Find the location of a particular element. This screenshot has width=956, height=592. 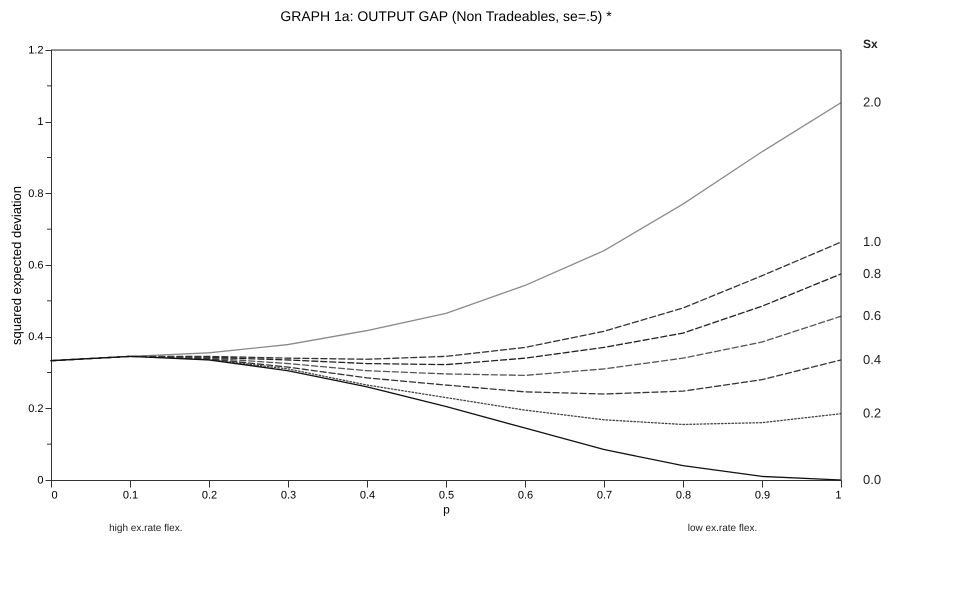

series-label: 0.4 is located at coordinates (872, 359).